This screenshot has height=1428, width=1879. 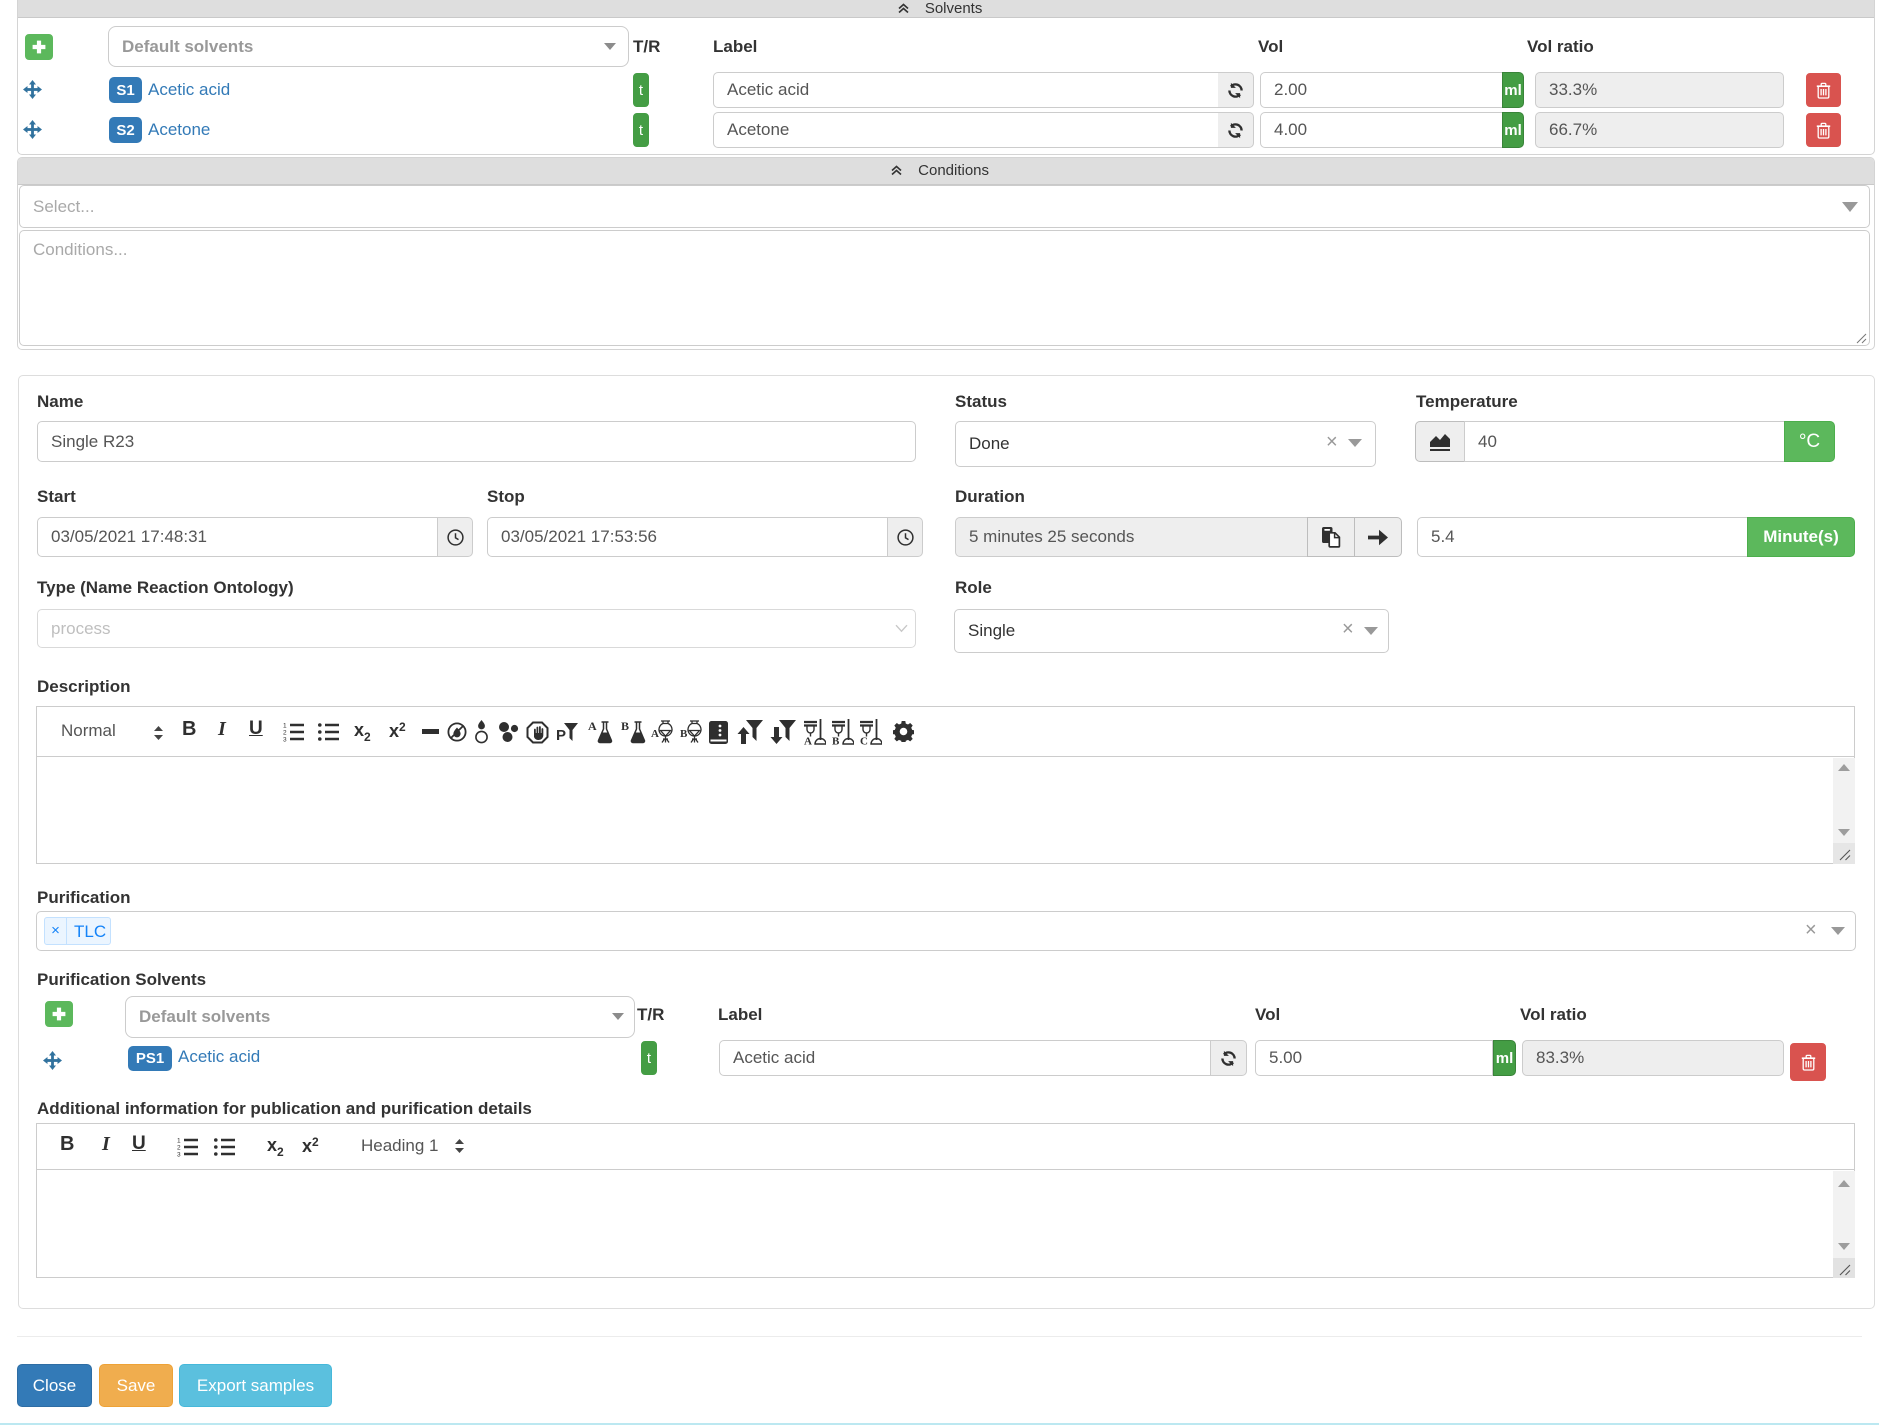 What do you see at coordinates (864, 741) in the screenshot?
I see `svg-text: C` at bounding box center [864, 741].